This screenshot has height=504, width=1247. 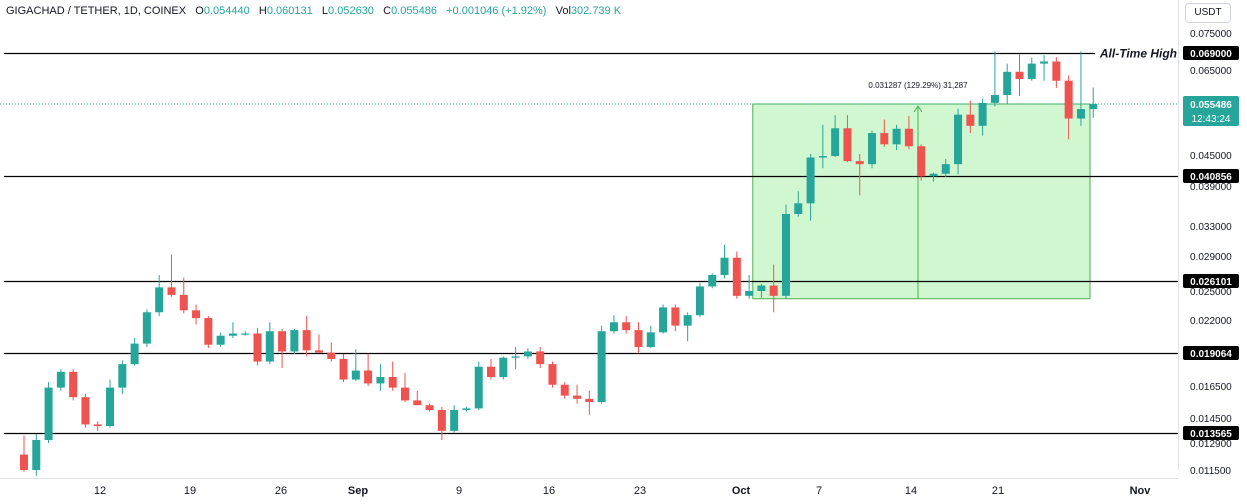 What do you see at coordinates (921, 201) in the screenshot?
I see `measure-range-box` at bounding box center [921, 201].